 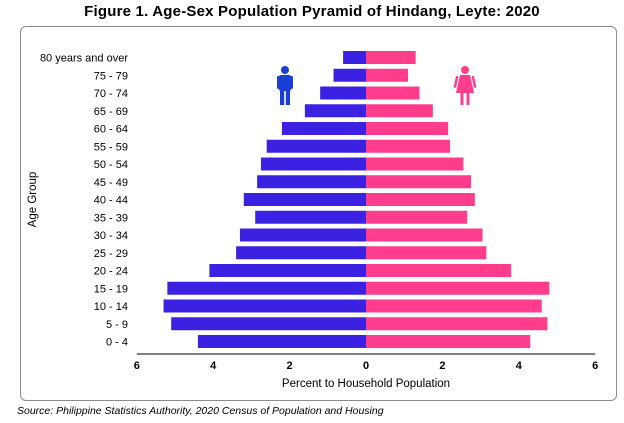 I want to click on y-tick-label: 75 - 79, so click(x=111, y=76).